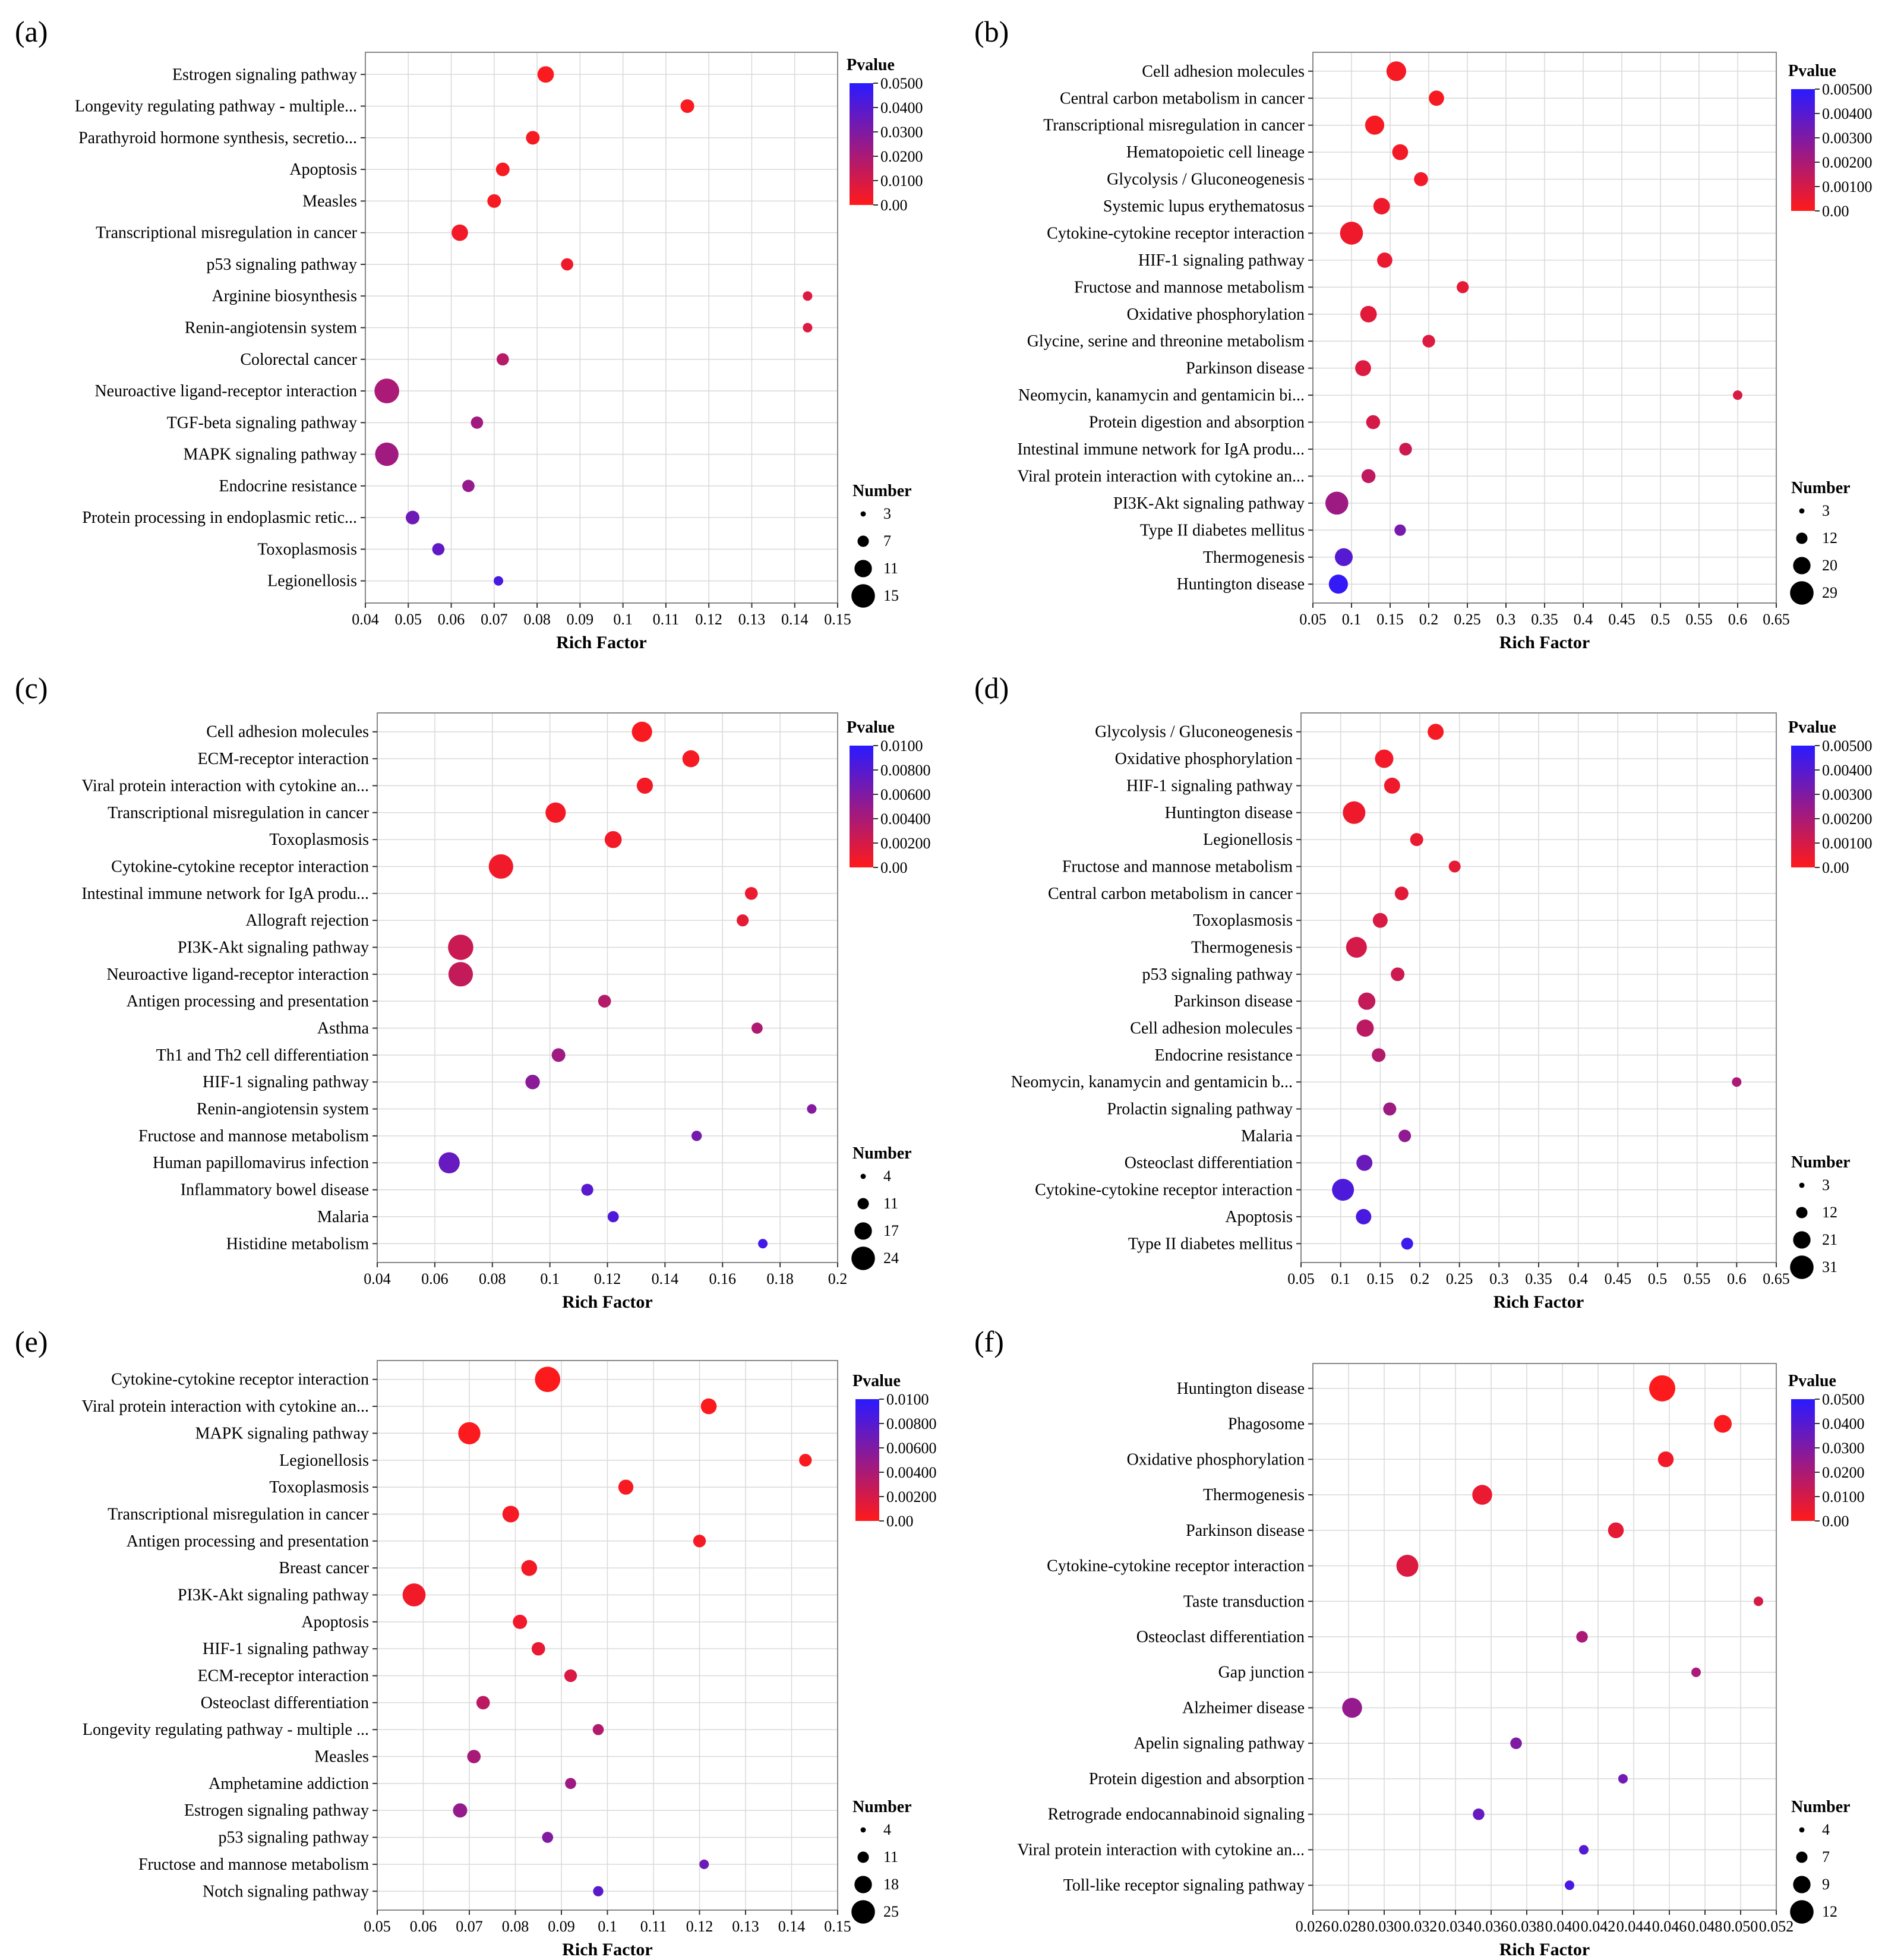  What do you see at coordinates (1266, 1424) in the screenshot?
I see `category-label: Phagosome` at bounding box center [1266, 1424].